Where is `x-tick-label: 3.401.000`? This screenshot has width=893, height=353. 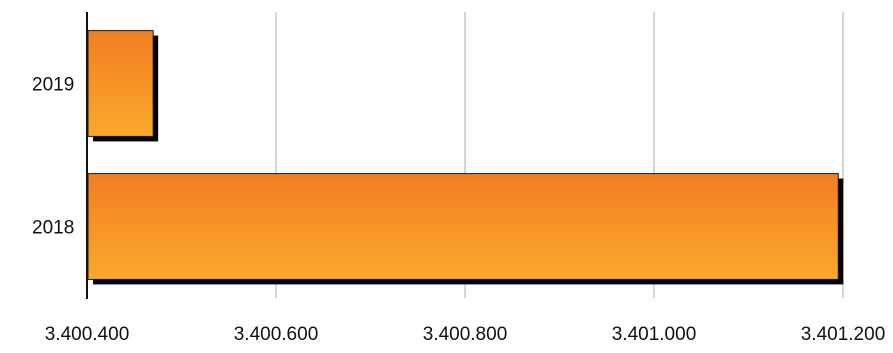
x-tick-label: 3.401.000 is located at coordinates (654, 334).